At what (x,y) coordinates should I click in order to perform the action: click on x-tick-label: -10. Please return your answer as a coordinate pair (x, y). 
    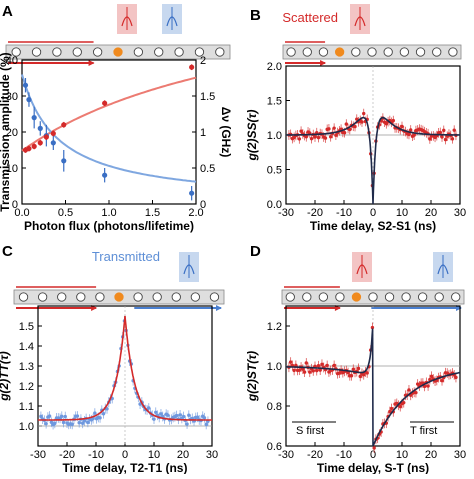
    Looking at the image, I should click on (96, 455).